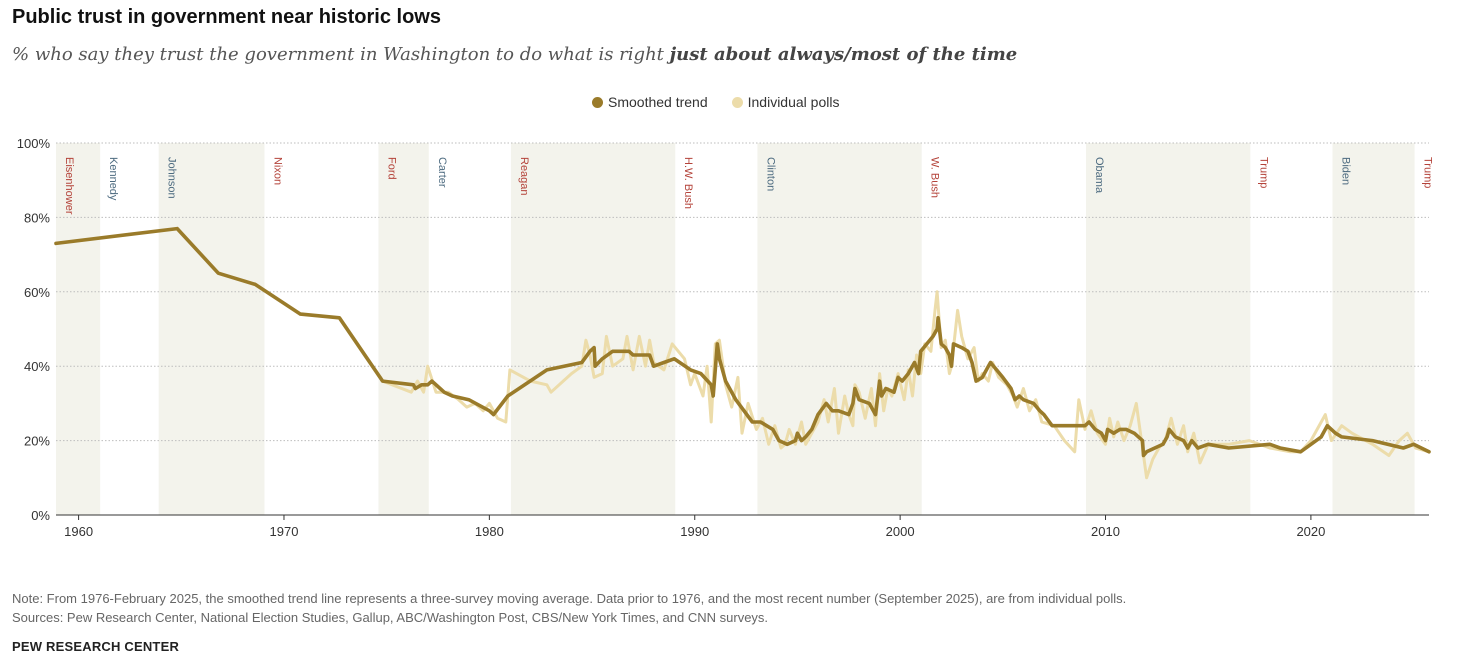 The image size is (1457, 662). I want to click on y-tick-label: 20%, so click(37, 441).